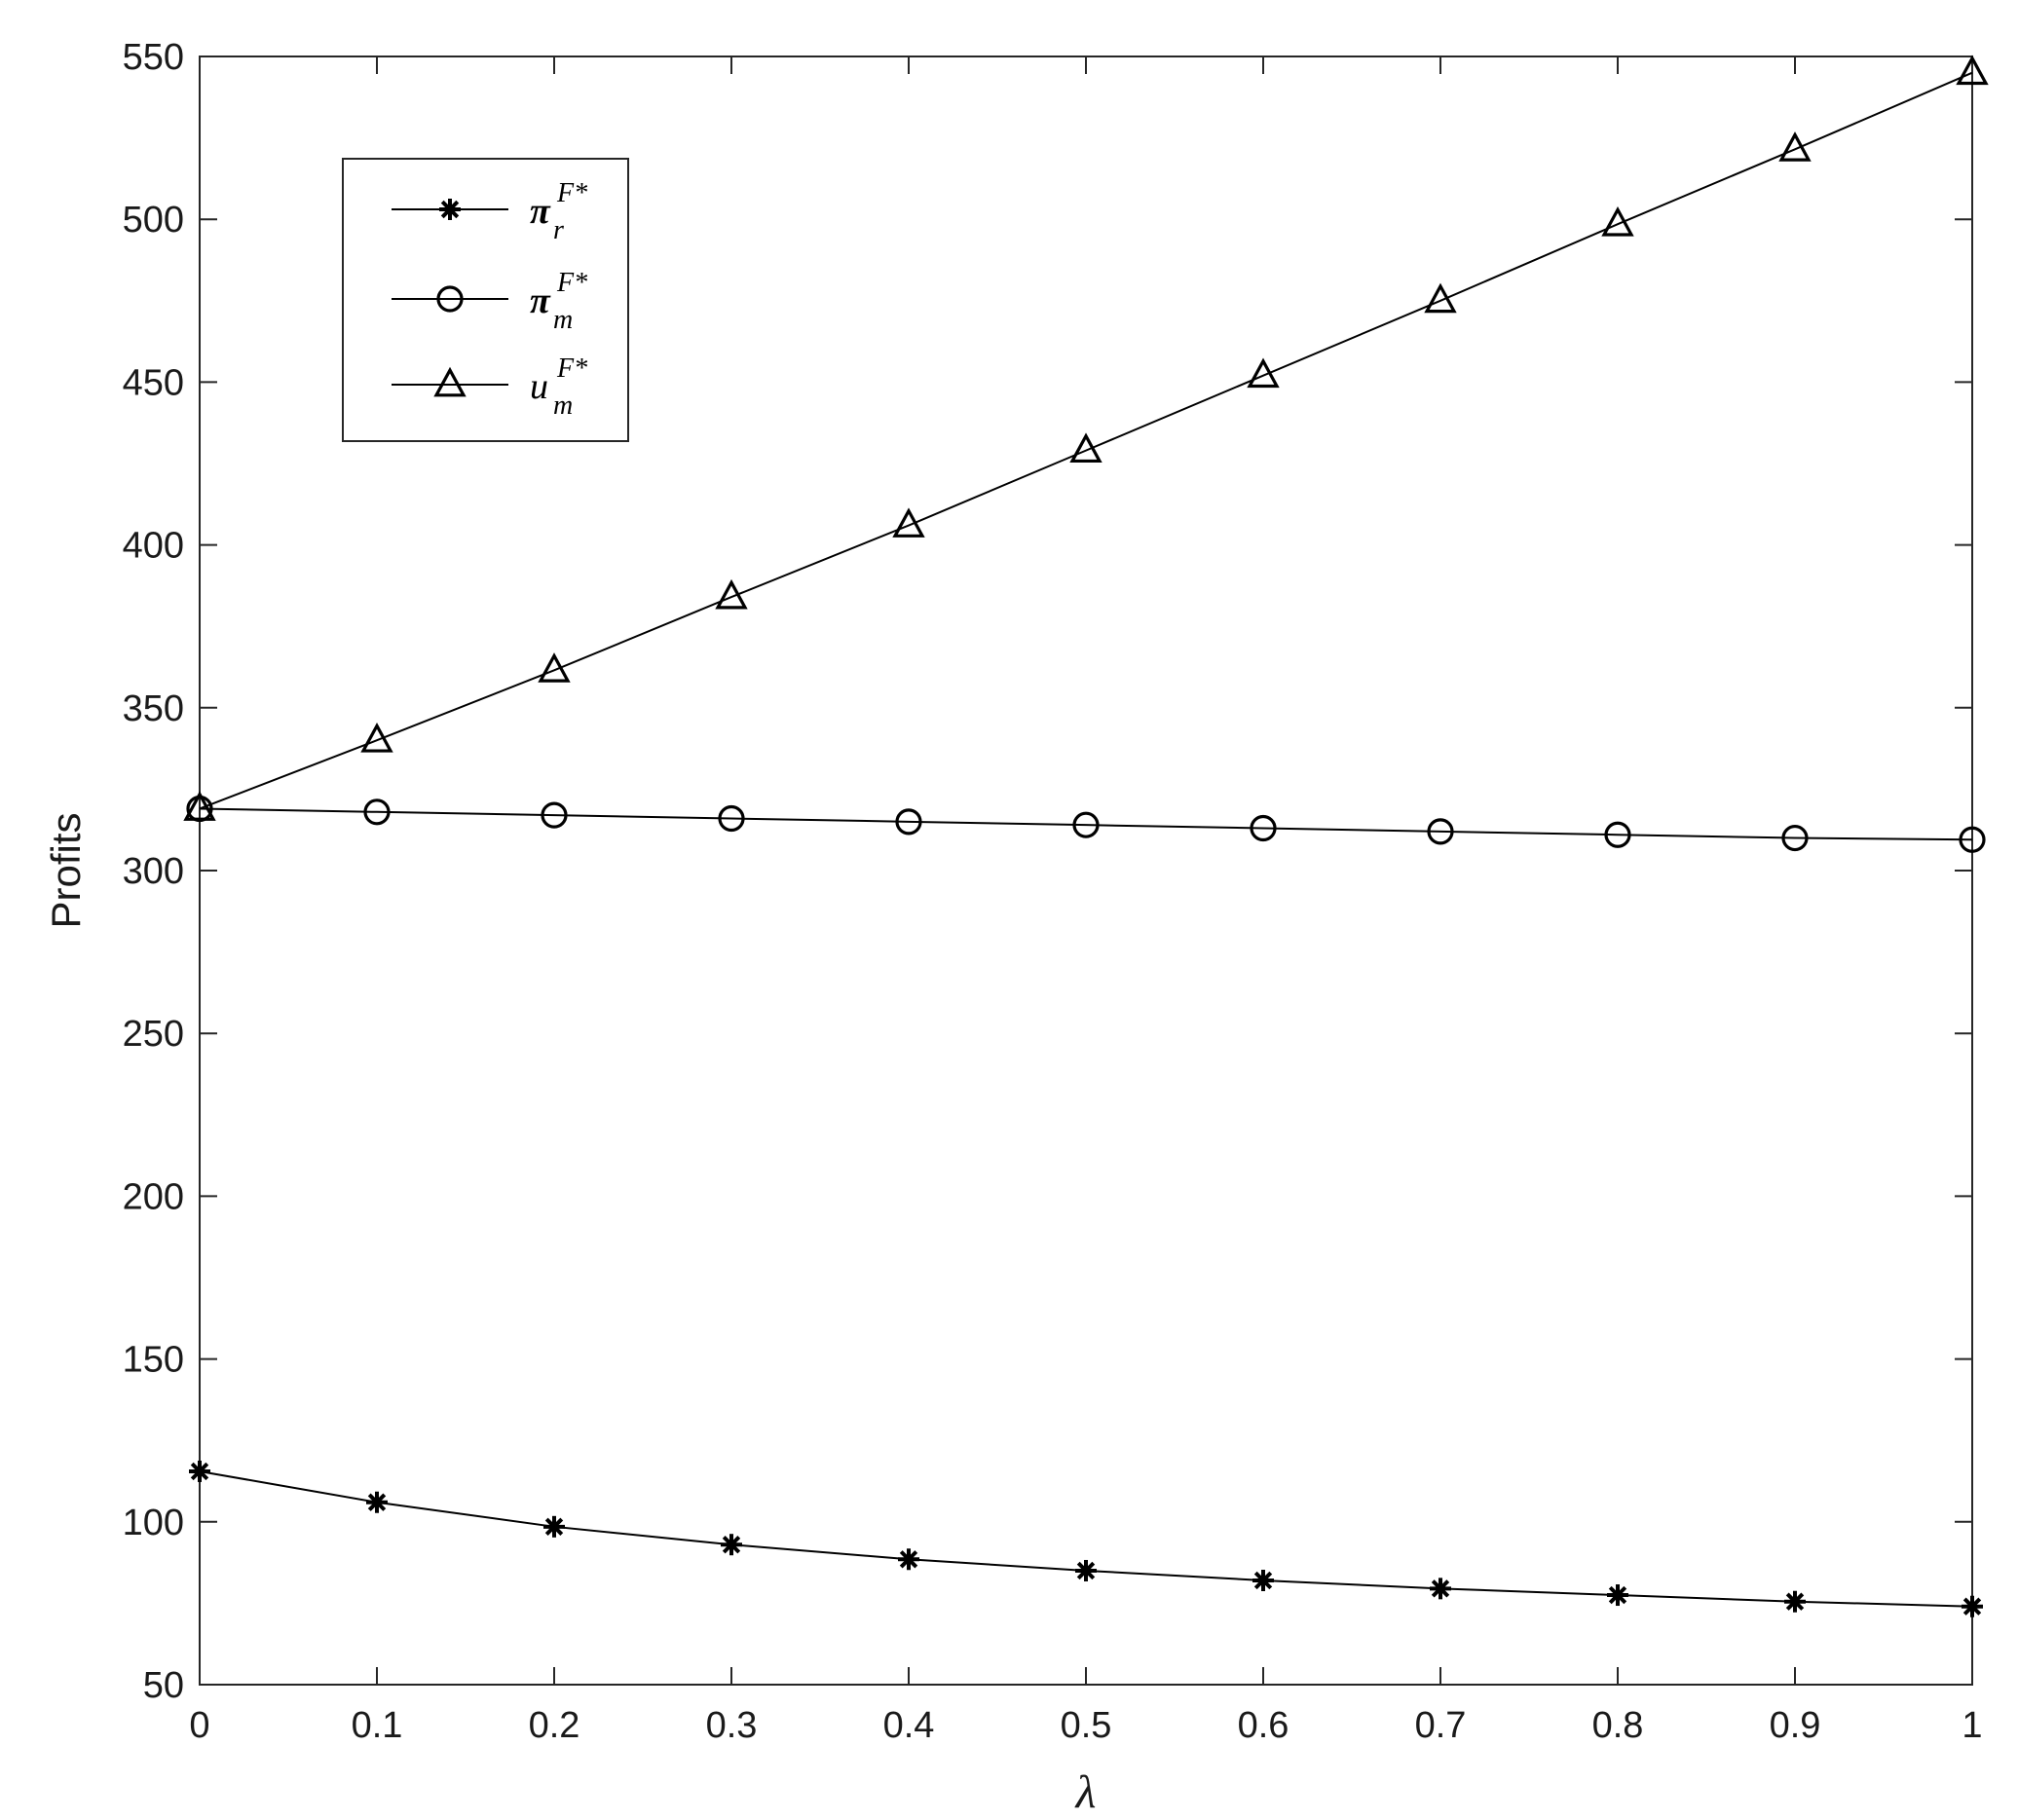 This screenshot has height=1820, width=2018. I want to click on x-tick-label: 0.7, so click(1441, 1725).